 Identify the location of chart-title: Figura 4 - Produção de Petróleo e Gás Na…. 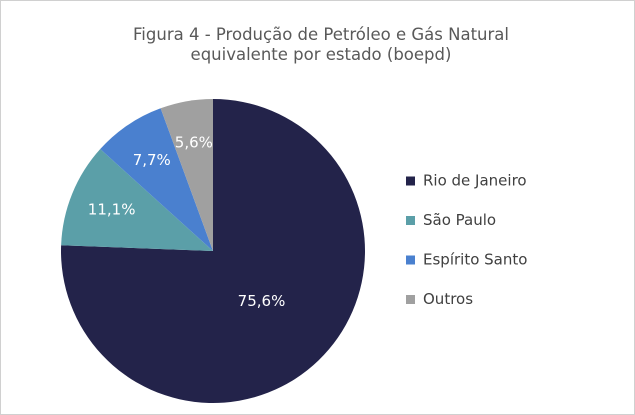
(321, 44).